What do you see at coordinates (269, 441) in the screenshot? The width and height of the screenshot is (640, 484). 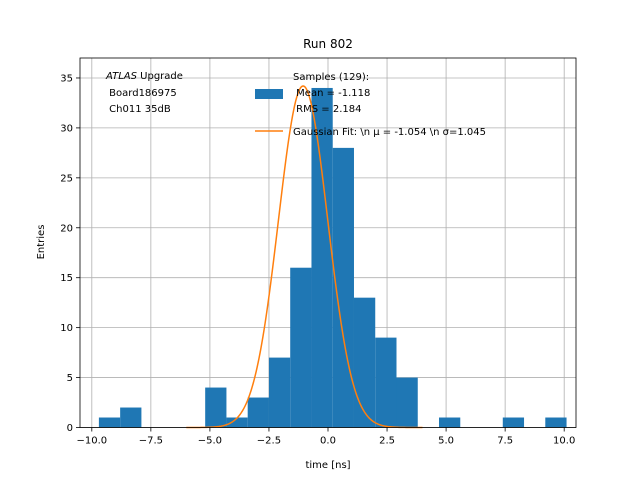 I see `x-tick-label: −2.5` at bounding box center [269, 441].